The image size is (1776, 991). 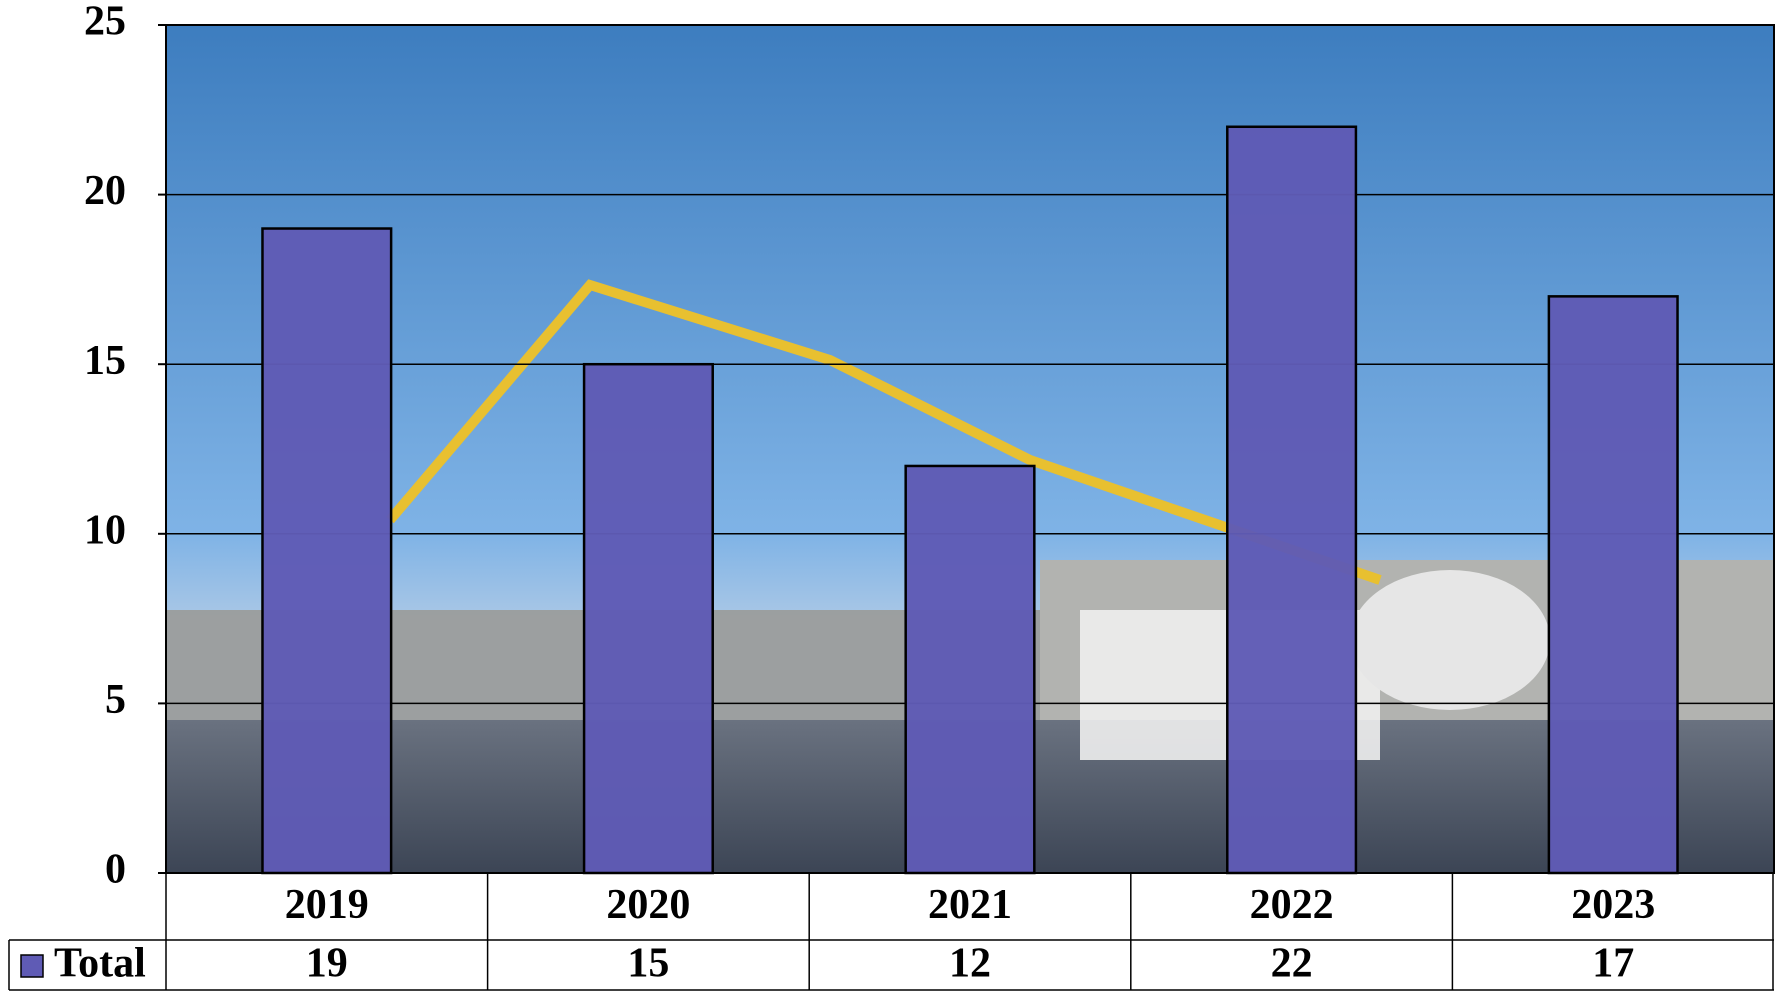 What do you see at coordinates (327, 905) in the screenshot?
I see `x-tick-label: 2019` at bounding box center [327, 905].